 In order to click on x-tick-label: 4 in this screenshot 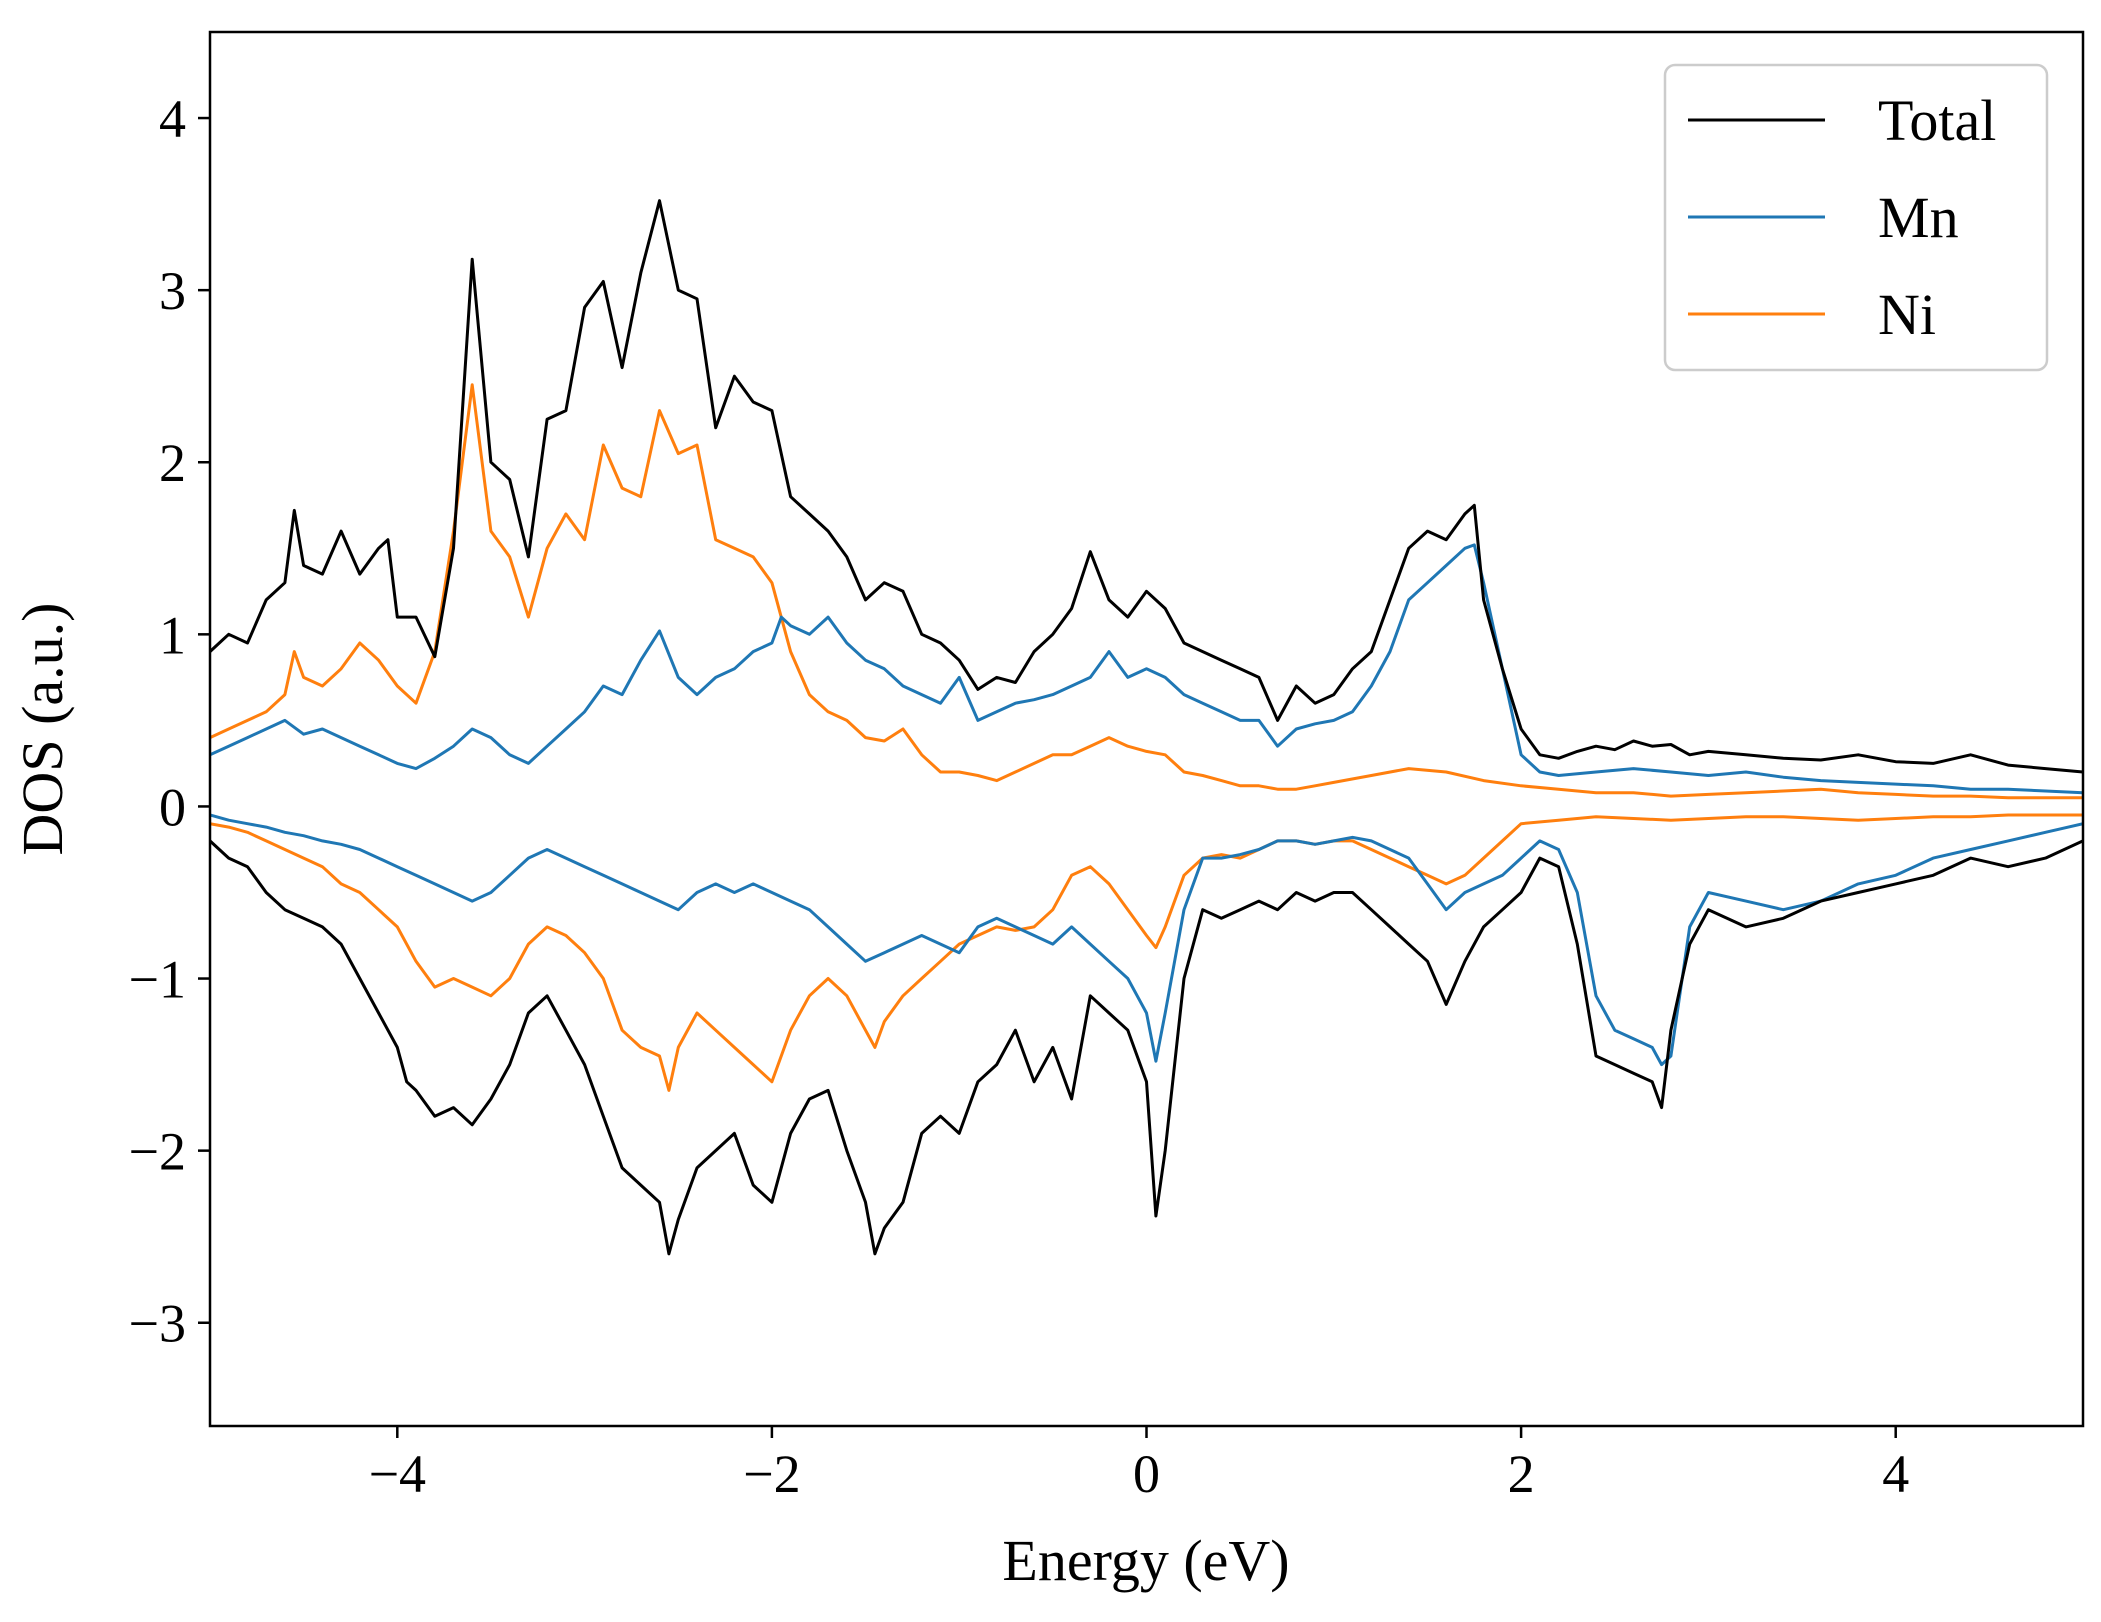, I will do `click(1895, 1474)`.